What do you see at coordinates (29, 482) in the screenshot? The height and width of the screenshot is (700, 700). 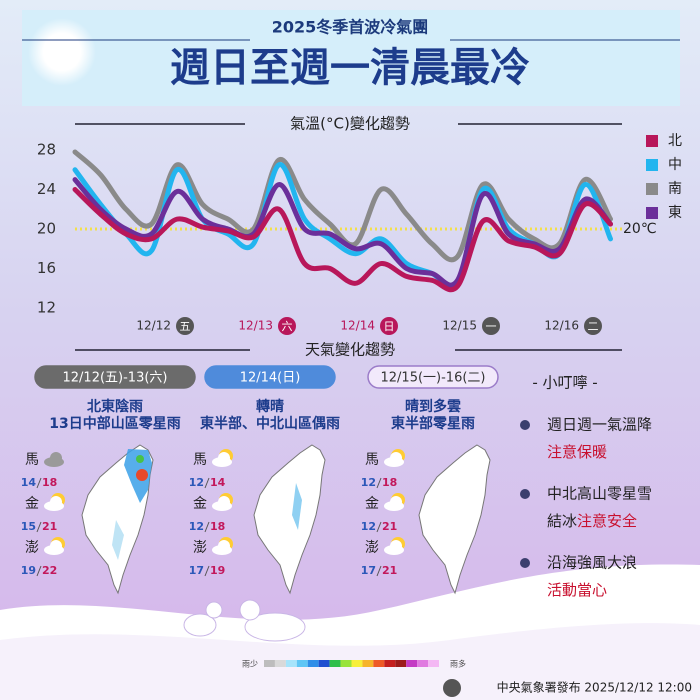 I see `station-low: 14` at bounding box center [29, 482].